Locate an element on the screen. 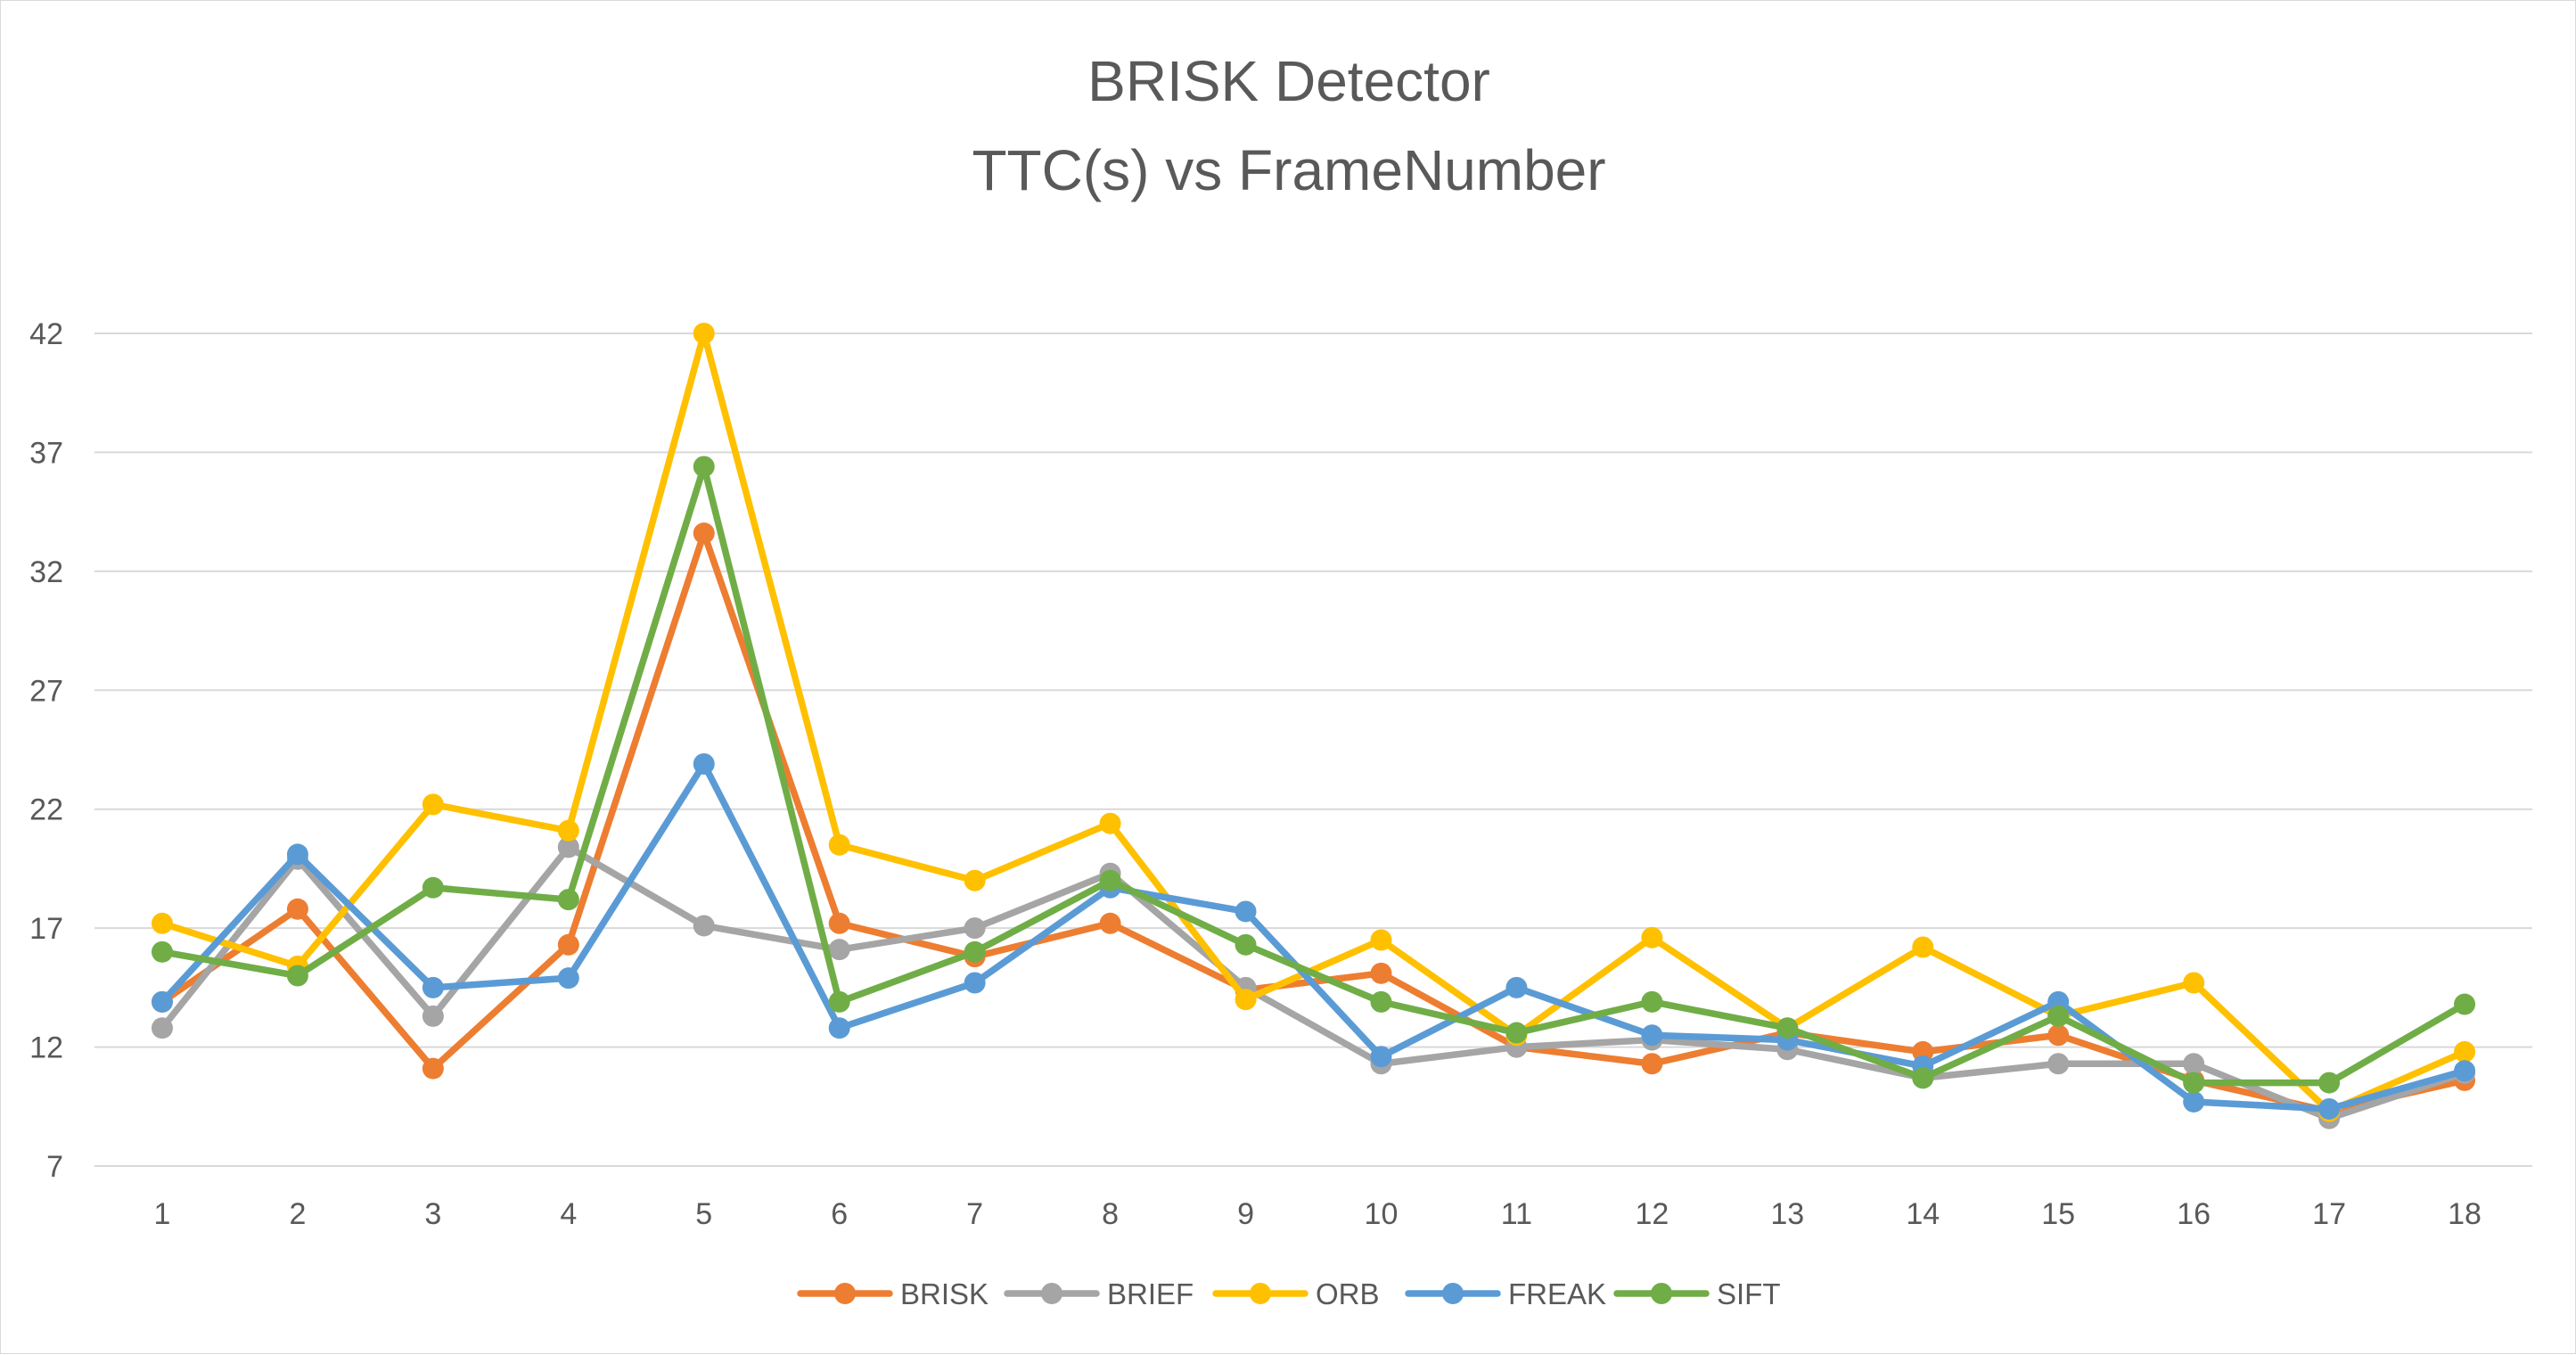 The width and height of the screenshot is (2576, 1355). legend: BRISK BRIEF ORB FREAK SIFT is located at coordinates (1289, 1293).